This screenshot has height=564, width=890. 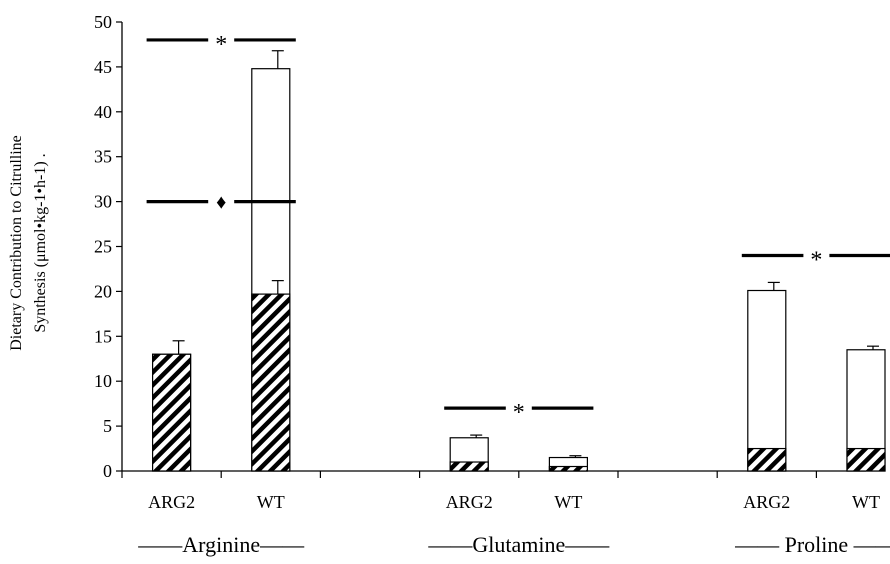 What do you see at coordinates (103, 247) in the screenshot?
I see `y-tick-label: 25` at bounding box center [103, 247].